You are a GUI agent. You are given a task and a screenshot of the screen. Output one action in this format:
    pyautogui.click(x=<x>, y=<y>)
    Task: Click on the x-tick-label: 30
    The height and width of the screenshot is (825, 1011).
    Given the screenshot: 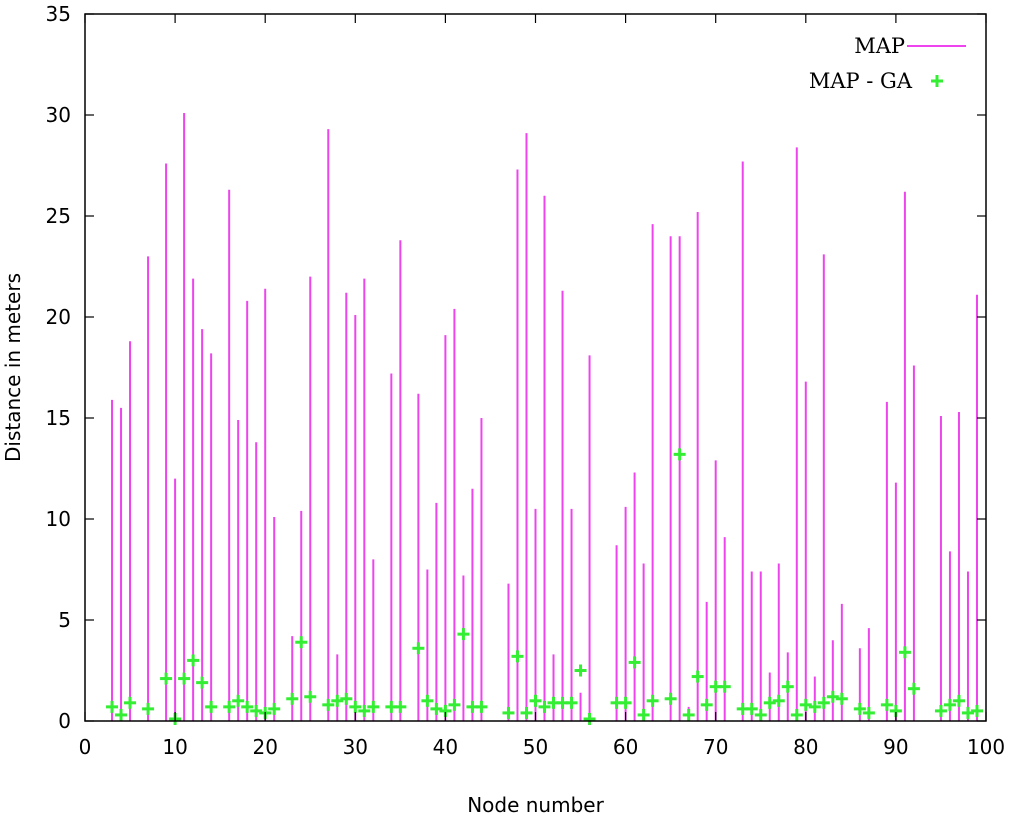 What is the action you would take?
    pyautogui.click(x=355, y=747)
    